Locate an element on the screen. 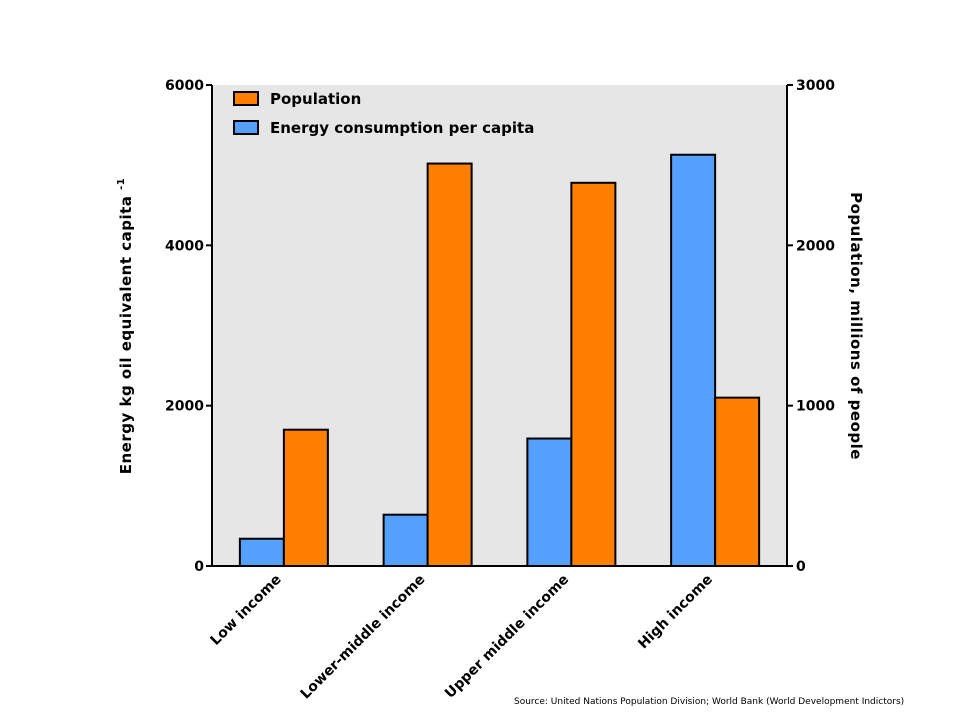  legend-swatch-energy-consumption-per-capita is located at coordinates (246, 127).